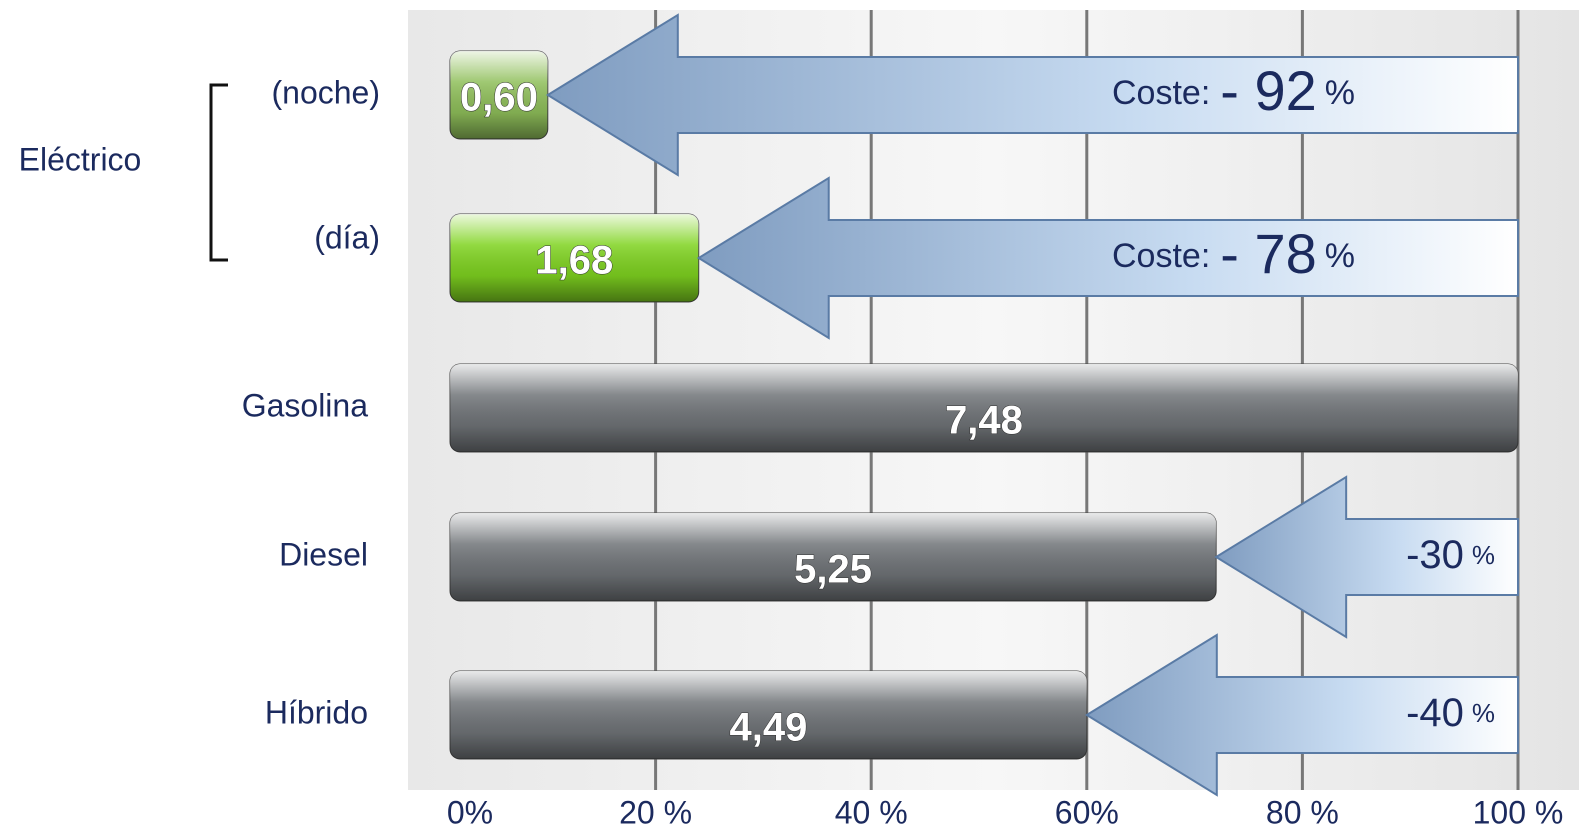 This screenshot has height=839, width=1579. Describe the element at coordinates (768, 728) in the screenshot. I see `bar-label: 4,49` at that location.